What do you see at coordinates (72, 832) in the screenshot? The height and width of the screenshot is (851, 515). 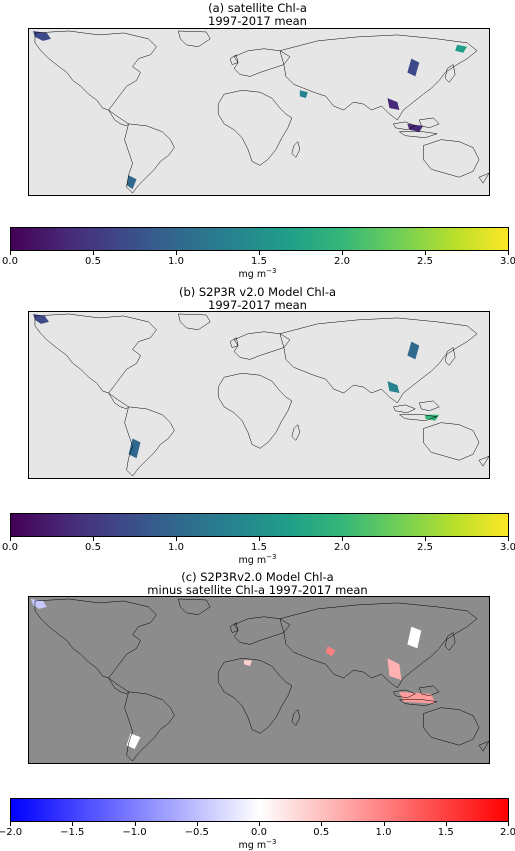 I see `colorbar-tick-label: −1.5` at bounding box center [72, 832].